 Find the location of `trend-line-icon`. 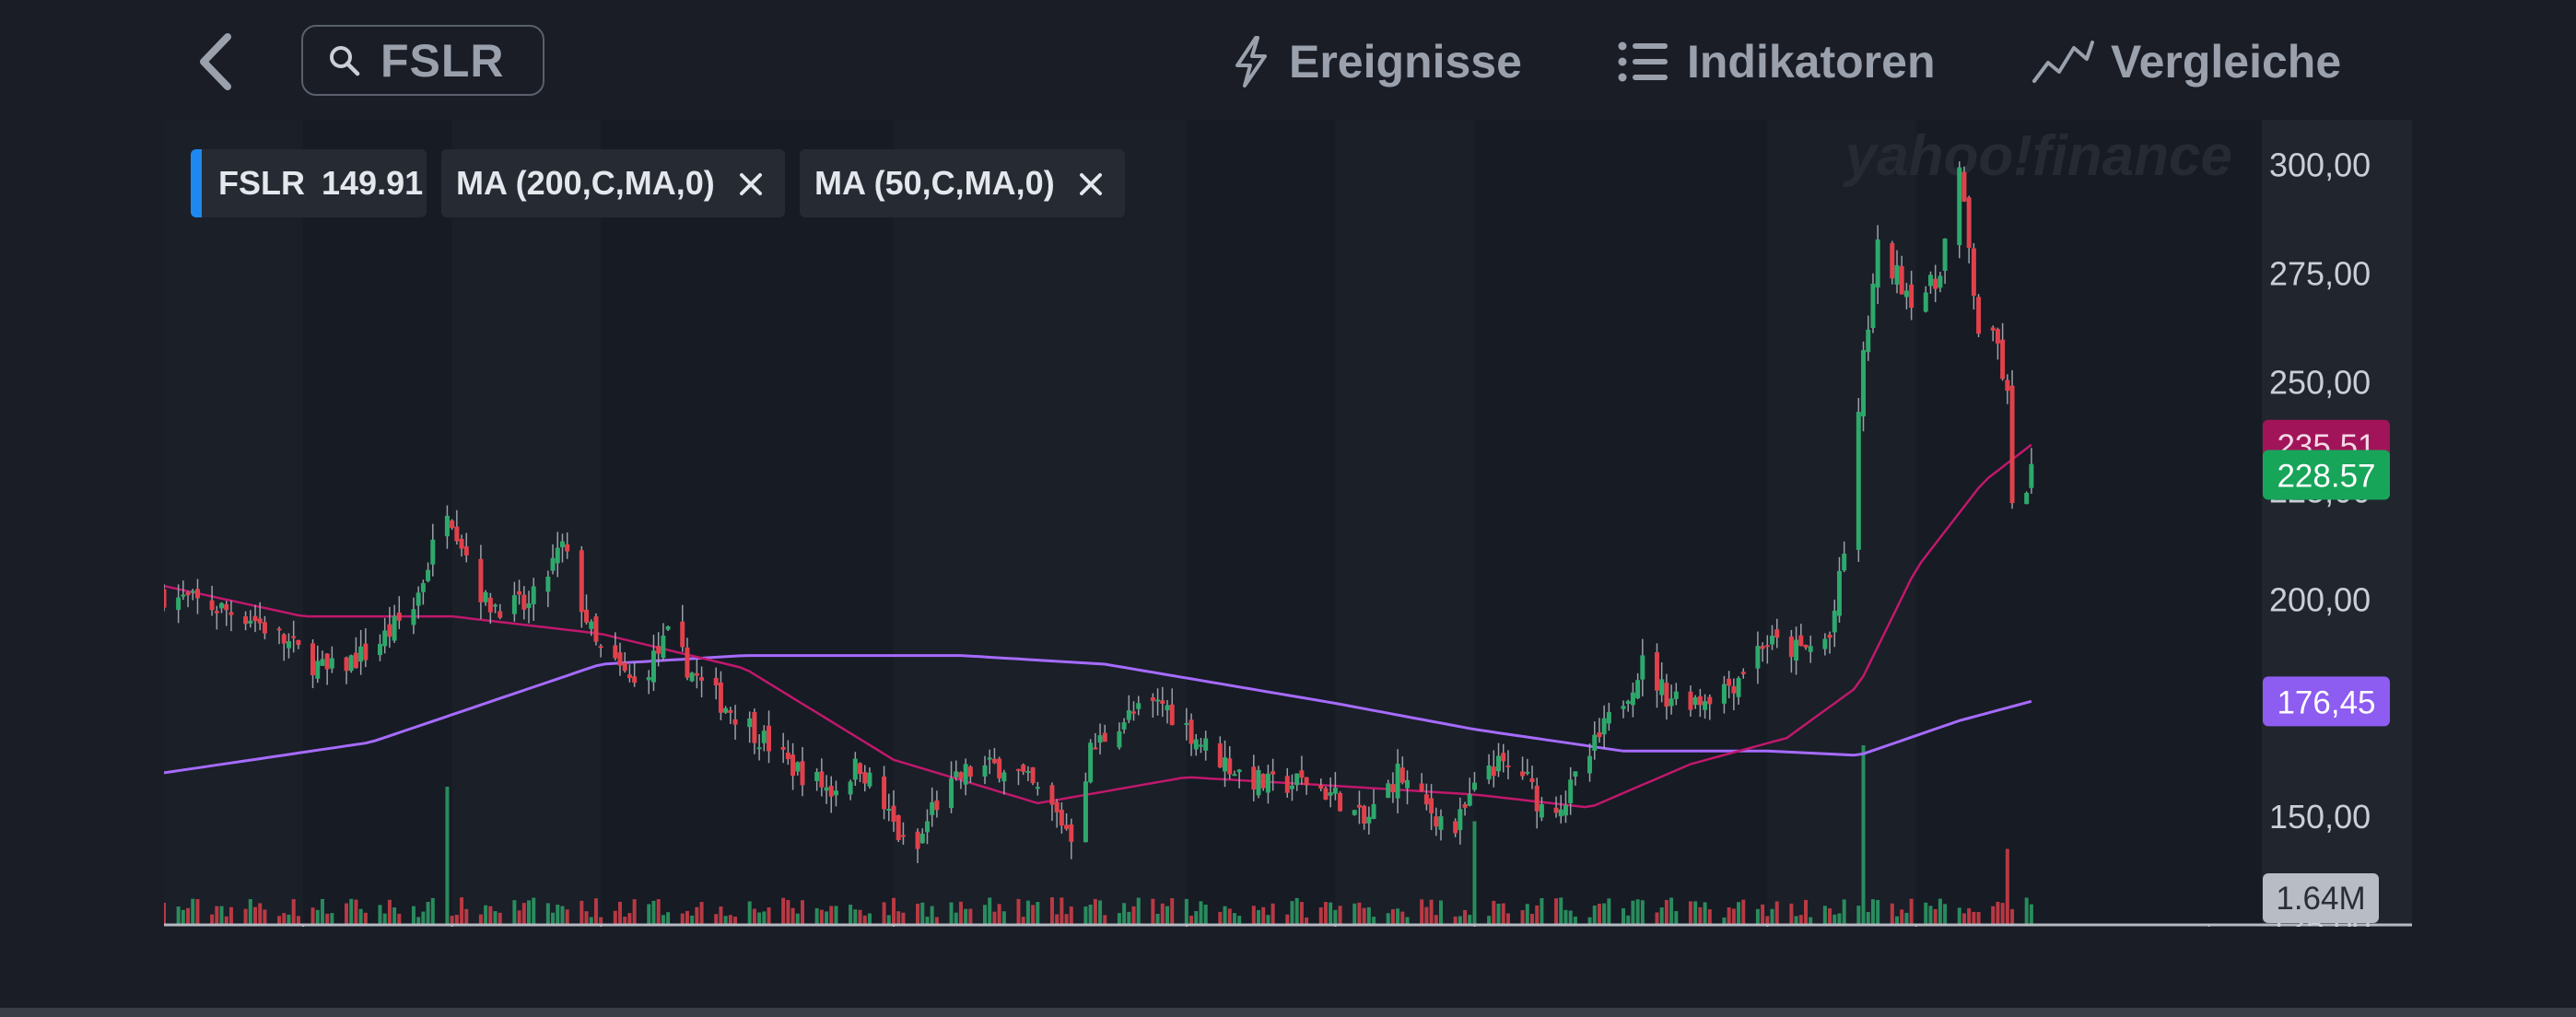

trend-line-icon is located at coordinates (2063, 62).